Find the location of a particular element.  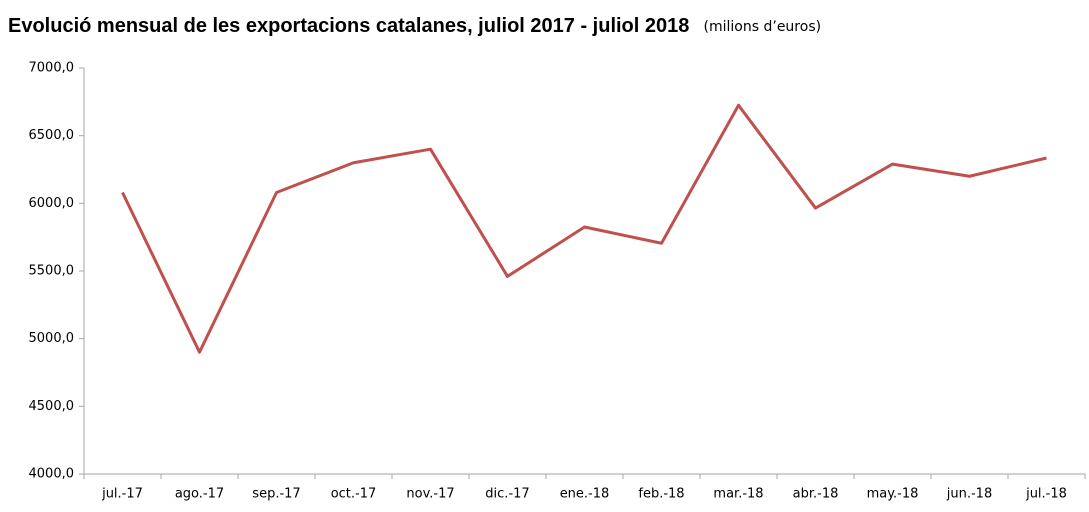

x-tick-label: mar.-18 is located at coordinates (738, 494).